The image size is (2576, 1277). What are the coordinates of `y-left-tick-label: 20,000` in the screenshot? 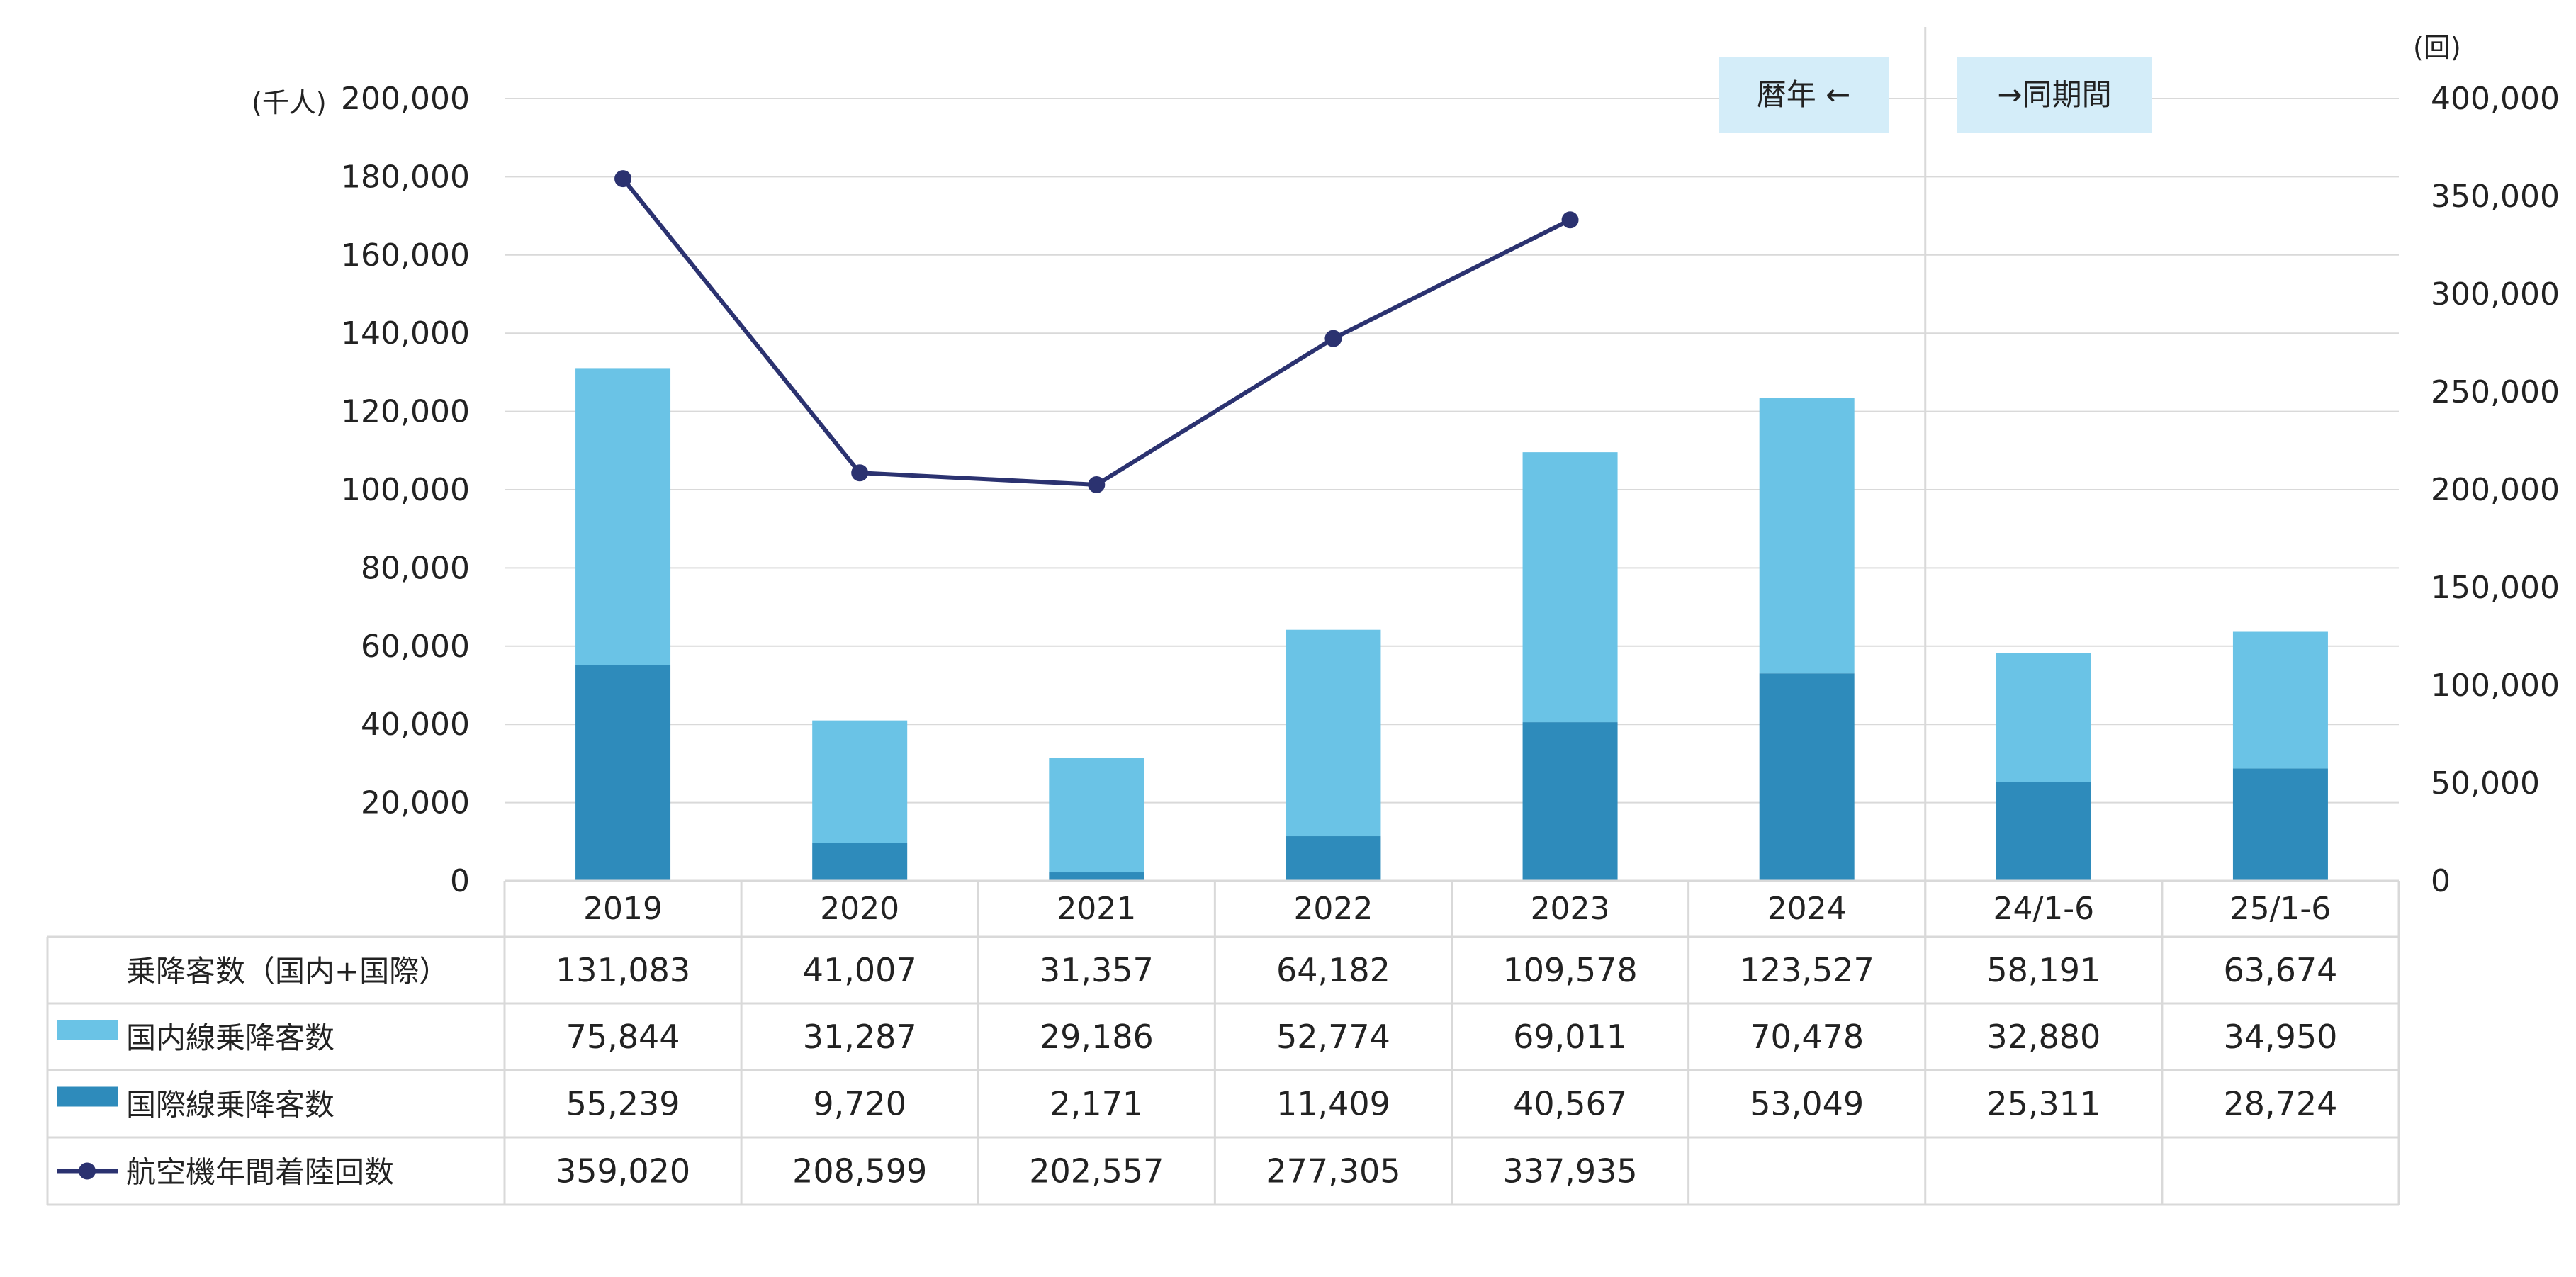 It's located at (416, 803).